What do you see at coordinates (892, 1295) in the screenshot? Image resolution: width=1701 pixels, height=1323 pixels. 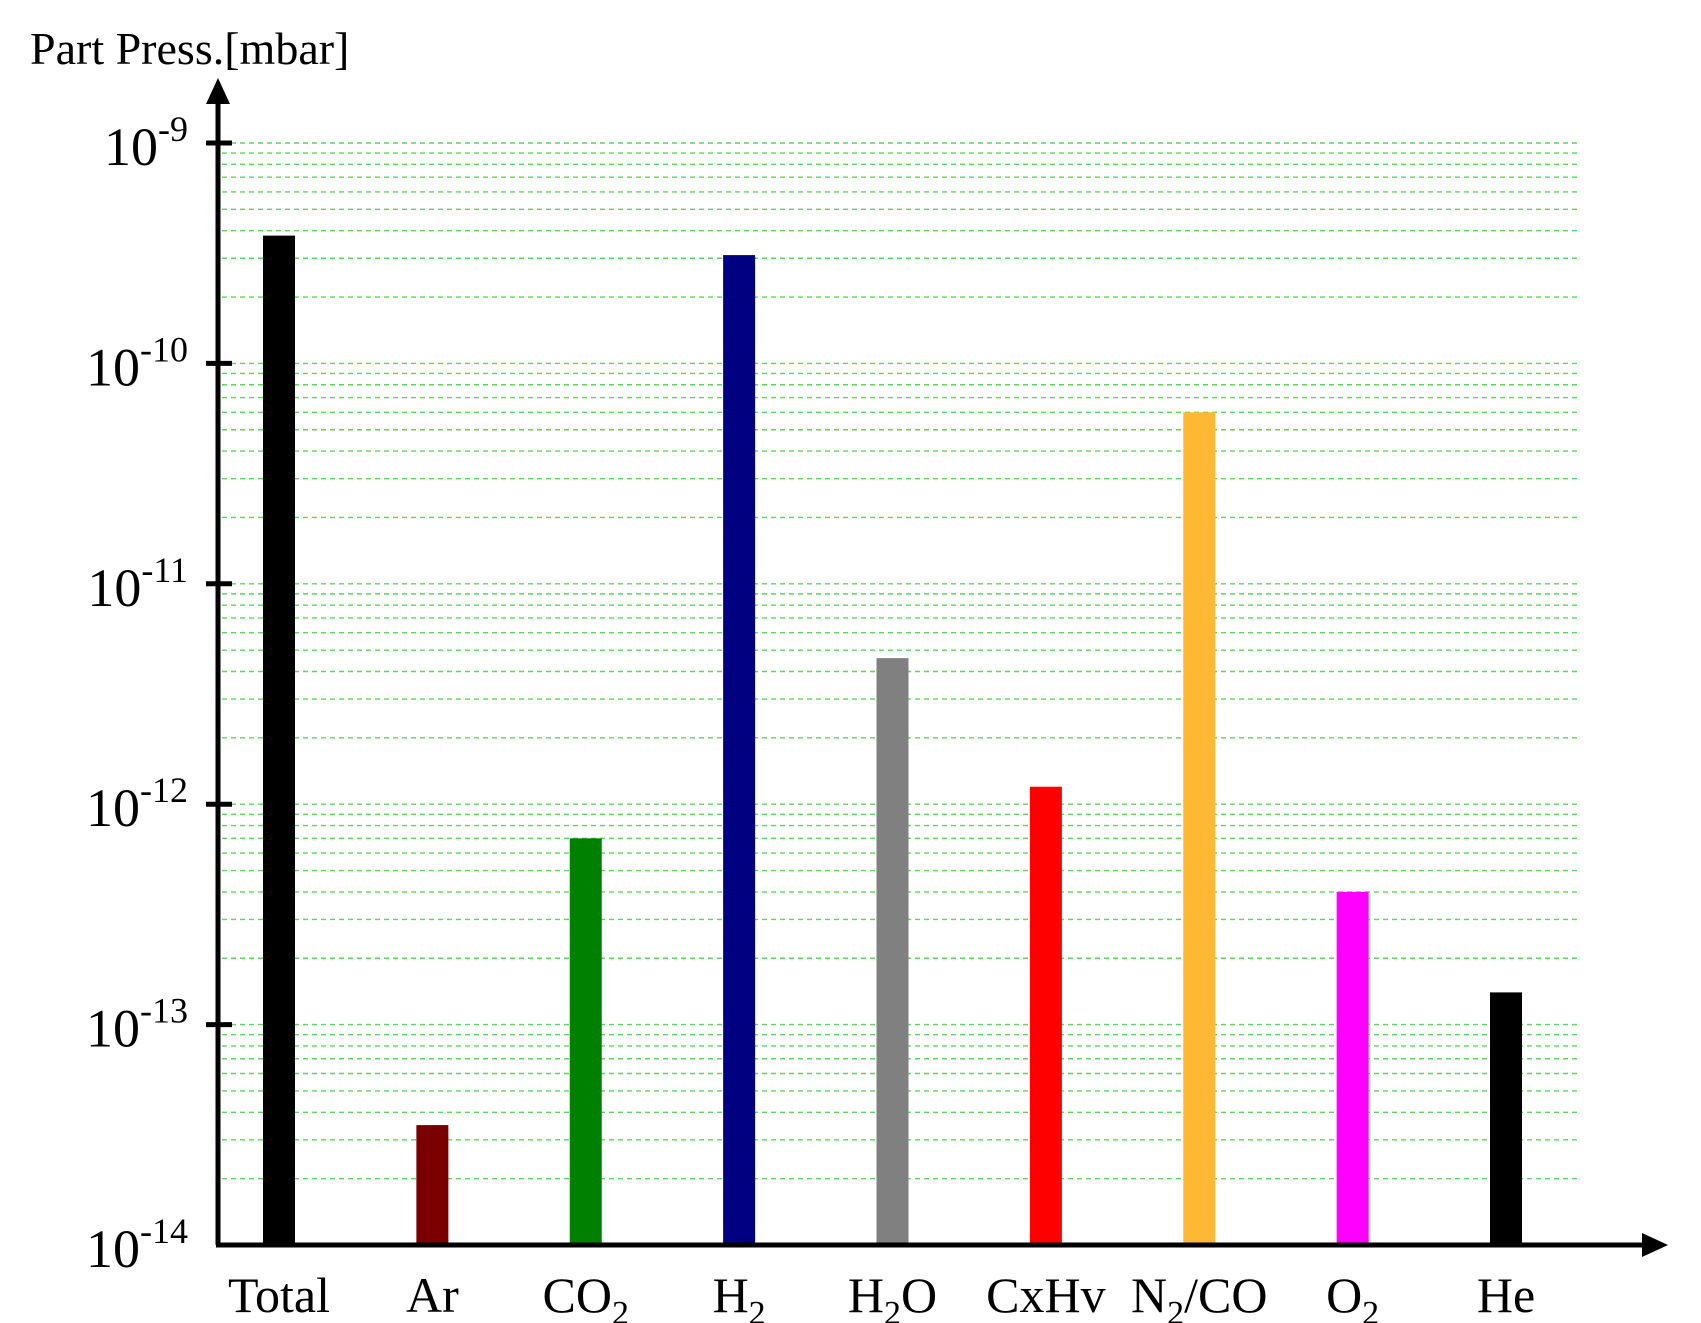 I see `x-tick-label: H2O` at bounding box center [892, 1295].